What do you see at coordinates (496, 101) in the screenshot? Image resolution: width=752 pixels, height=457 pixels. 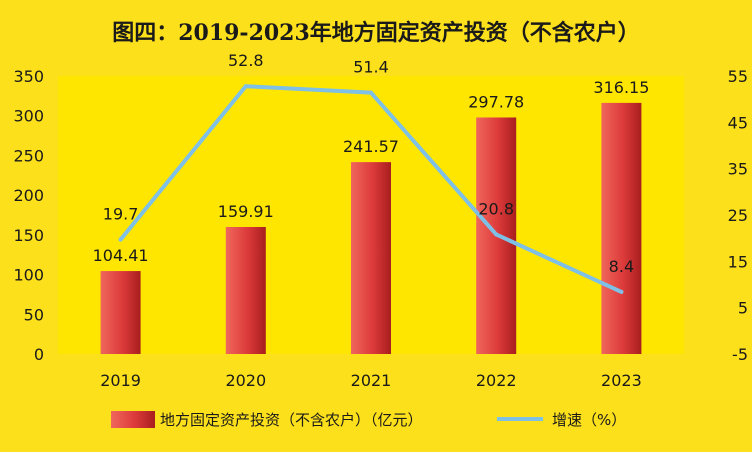 I see `bar-value-label: 297.78` at bounding box center [496, 101].